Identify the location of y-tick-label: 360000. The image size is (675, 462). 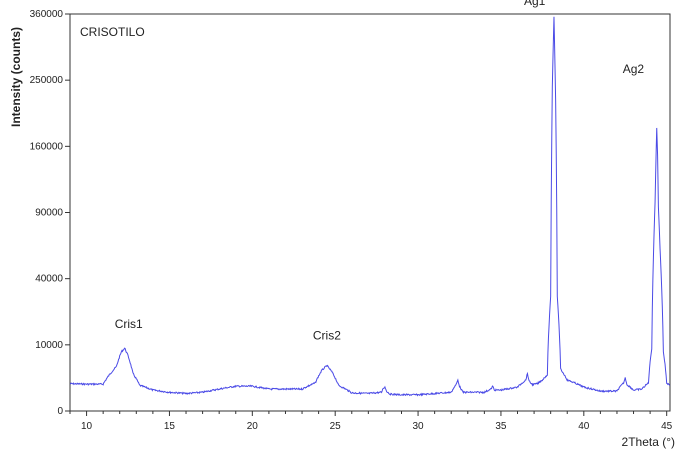
(47, 14).